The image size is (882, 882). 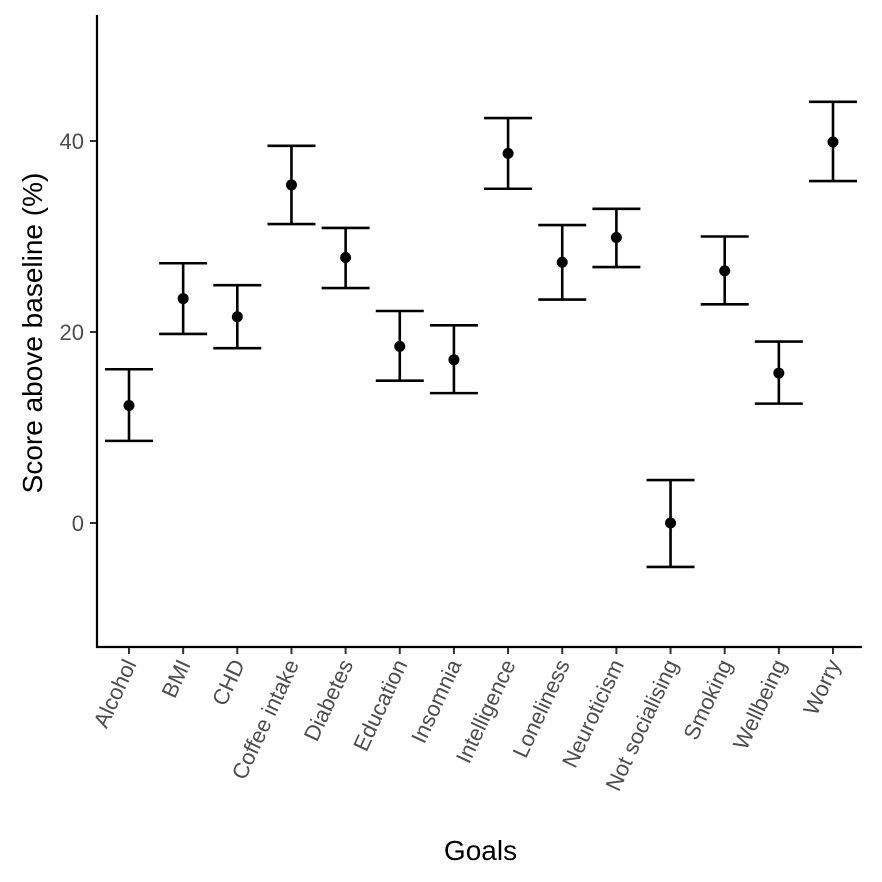 What do you see at coordinates (328, 700) in the screenshot?
I see `x-tick-label: Diabetes` at bounding box center [328, 700].